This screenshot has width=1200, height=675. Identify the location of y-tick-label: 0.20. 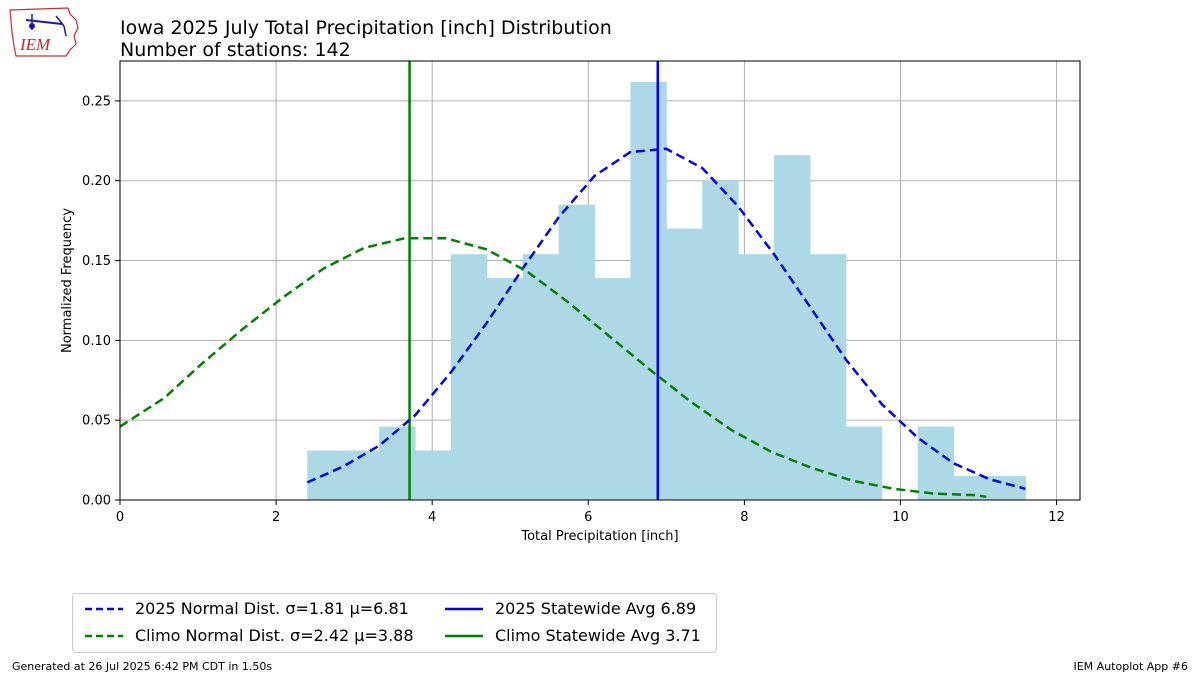
(96, 181).